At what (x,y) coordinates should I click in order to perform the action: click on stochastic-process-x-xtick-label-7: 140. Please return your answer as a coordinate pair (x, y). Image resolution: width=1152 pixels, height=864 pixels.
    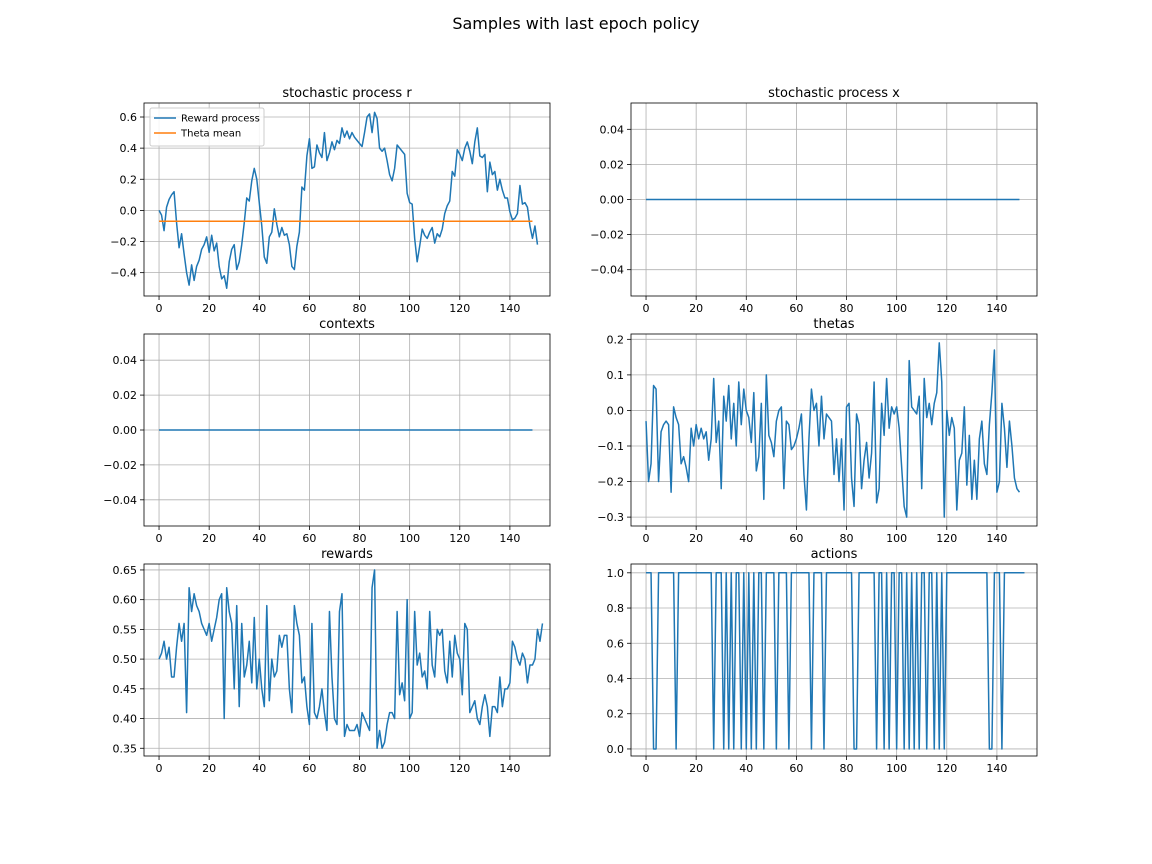
    Looking at the image, I should click on (996, 308).